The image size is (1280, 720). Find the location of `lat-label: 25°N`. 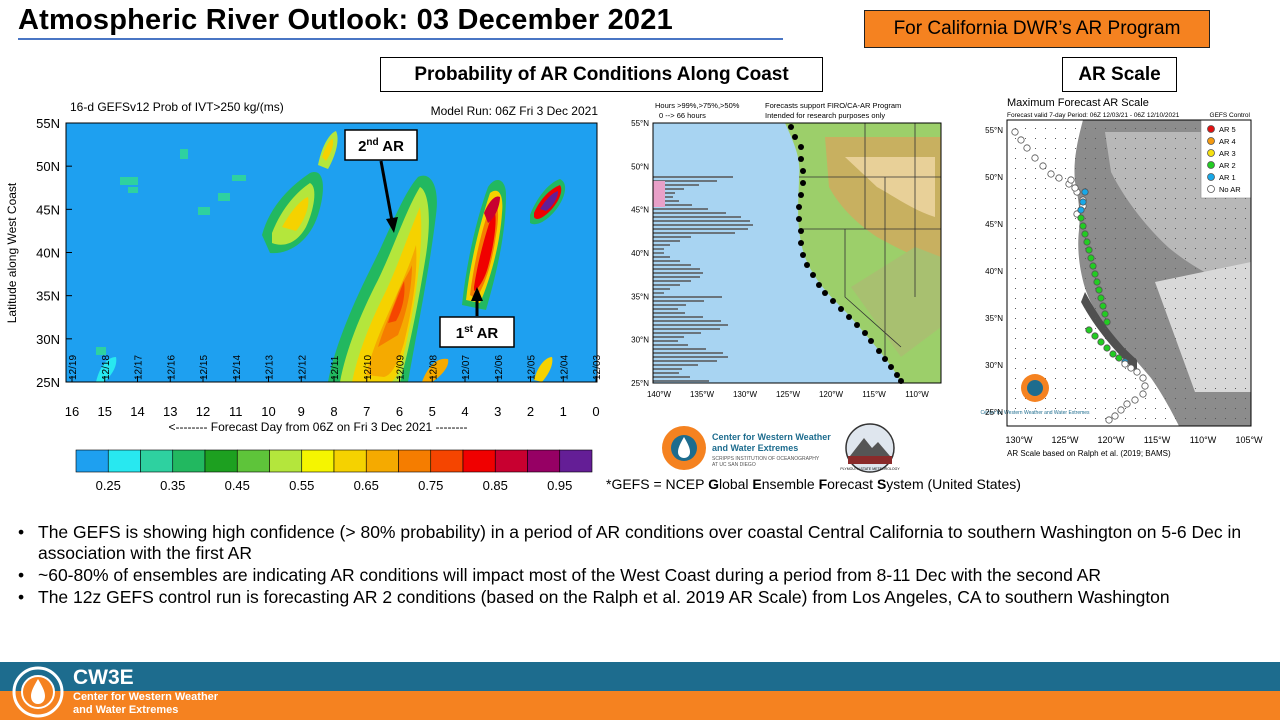

lat-label: 25°N is located at coordinates (640, 383).